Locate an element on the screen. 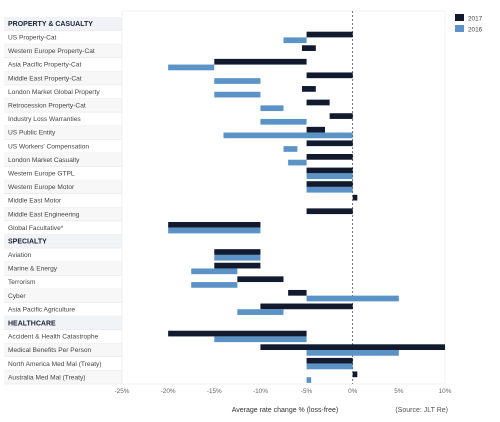 The width and height of the screenshot is (500, 422). category-label: Medical Benefits Per Person is located at coordinates (50, 350).